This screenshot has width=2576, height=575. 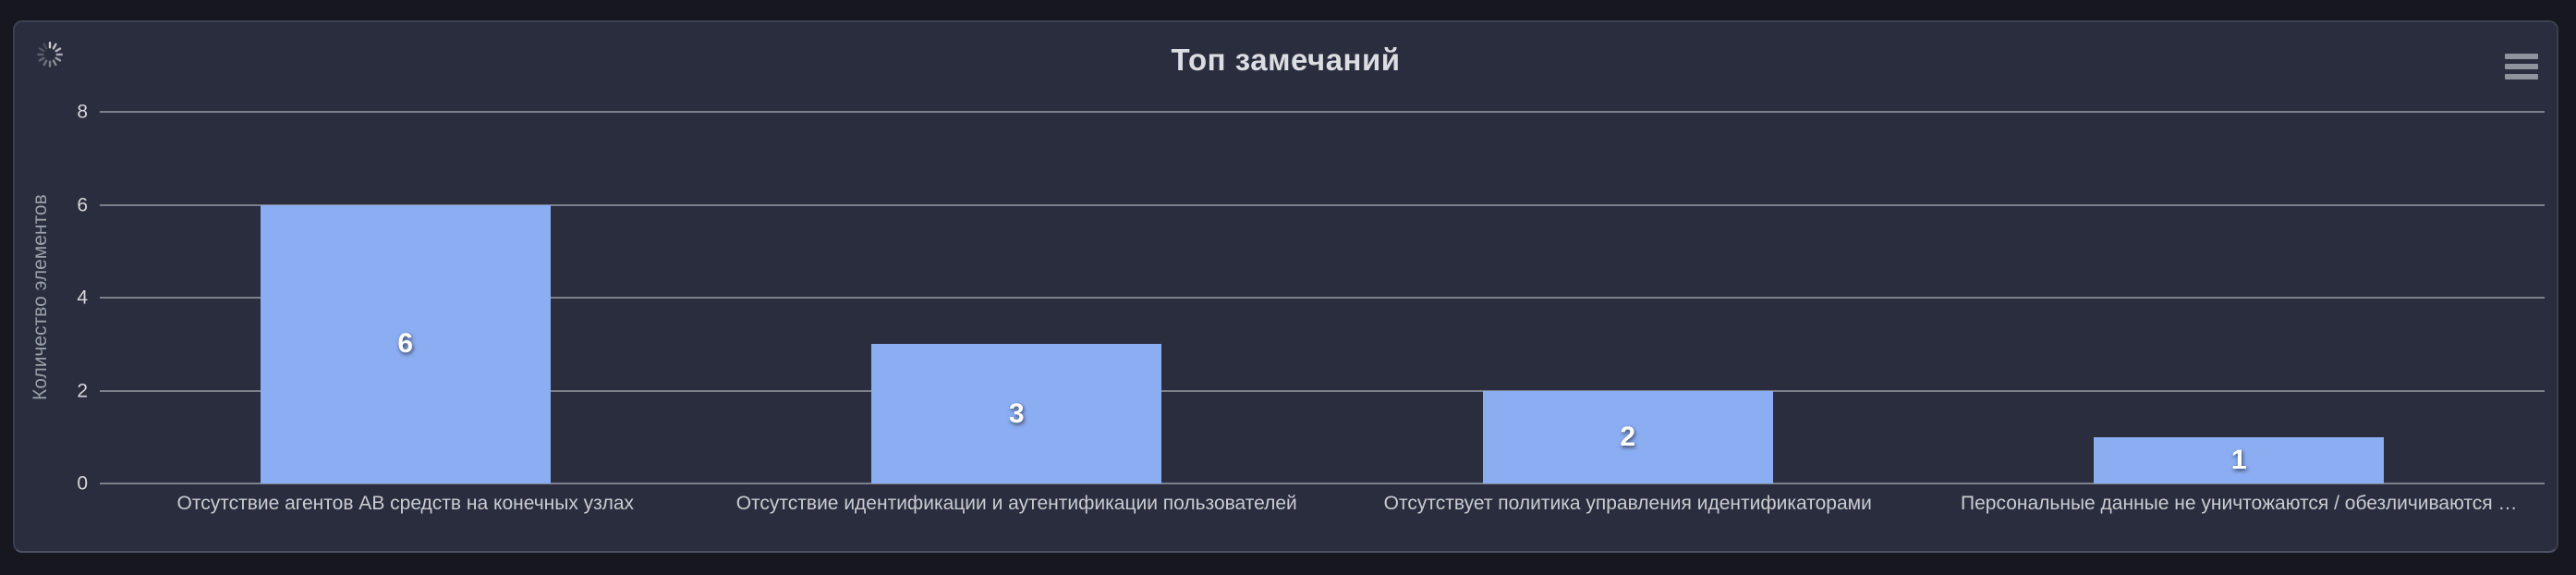 I want to click on y-tick-label: 8, so click(x=82, y=112).